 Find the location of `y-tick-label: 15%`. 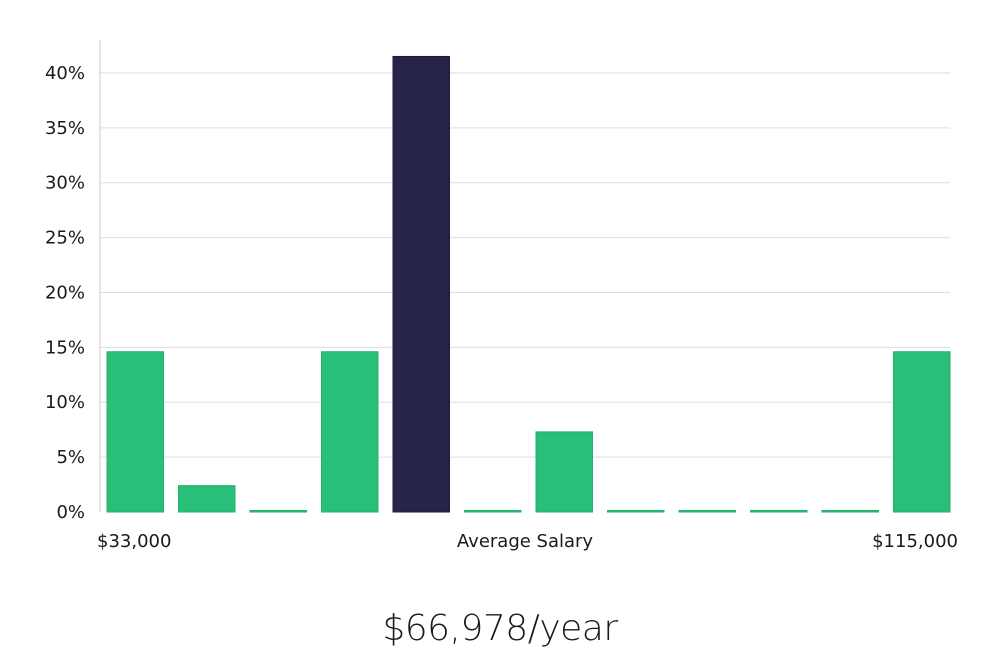

y-tick-label: 15% is located at coordinates (65, 347).